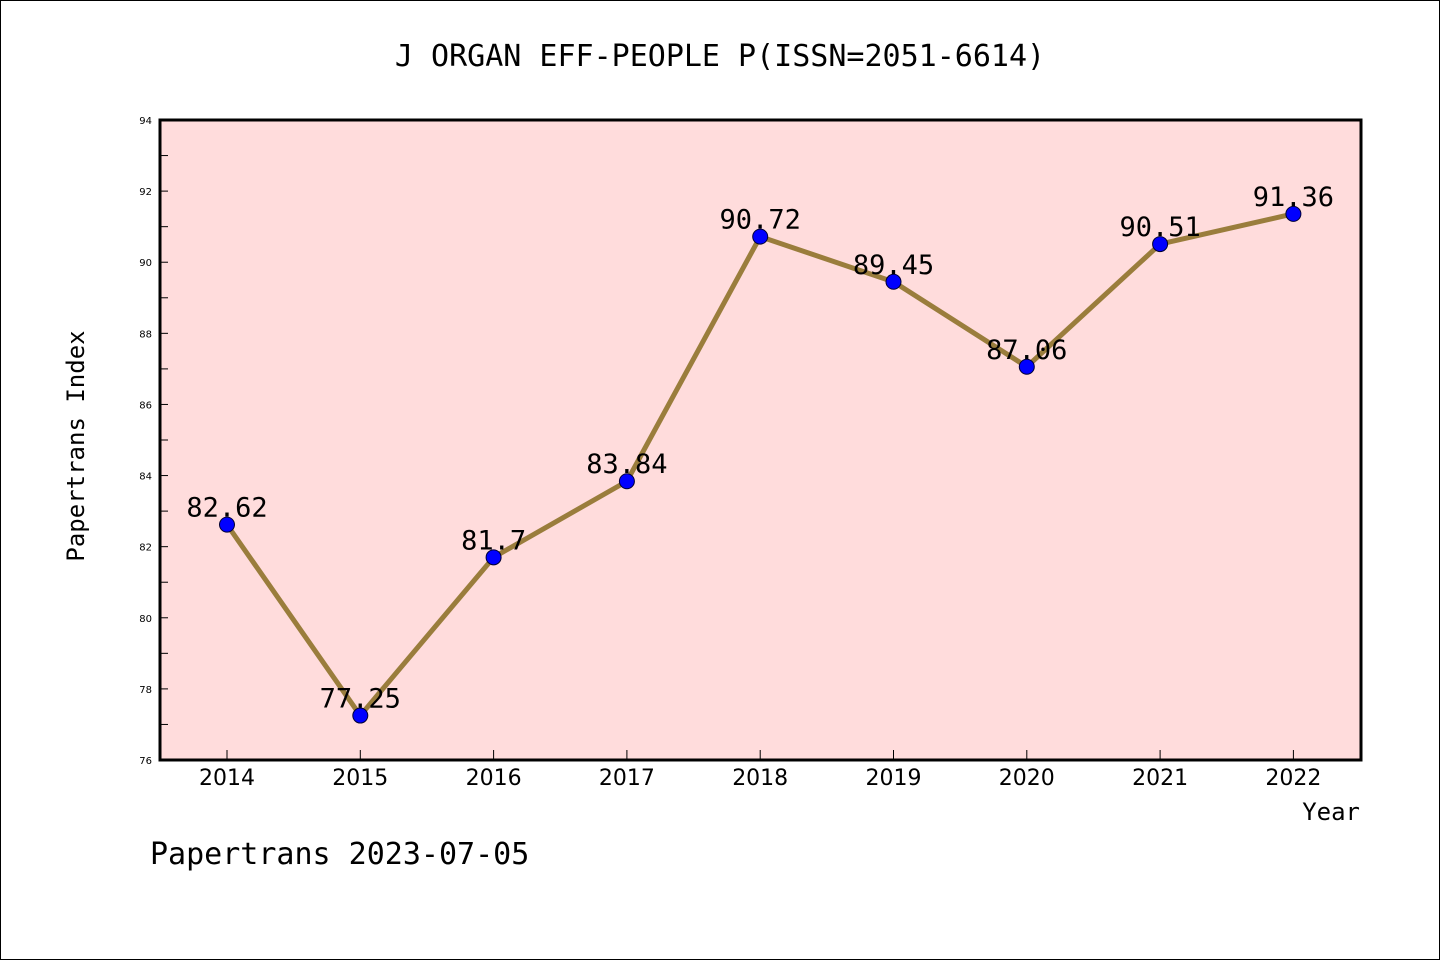  What do you see at coordinates (720, 56) in the screenshot?
I see `chart-title: J ORGAN EFF-PEOPLE P(ISSN=2051-6614)` at bounding box center [720, 56].